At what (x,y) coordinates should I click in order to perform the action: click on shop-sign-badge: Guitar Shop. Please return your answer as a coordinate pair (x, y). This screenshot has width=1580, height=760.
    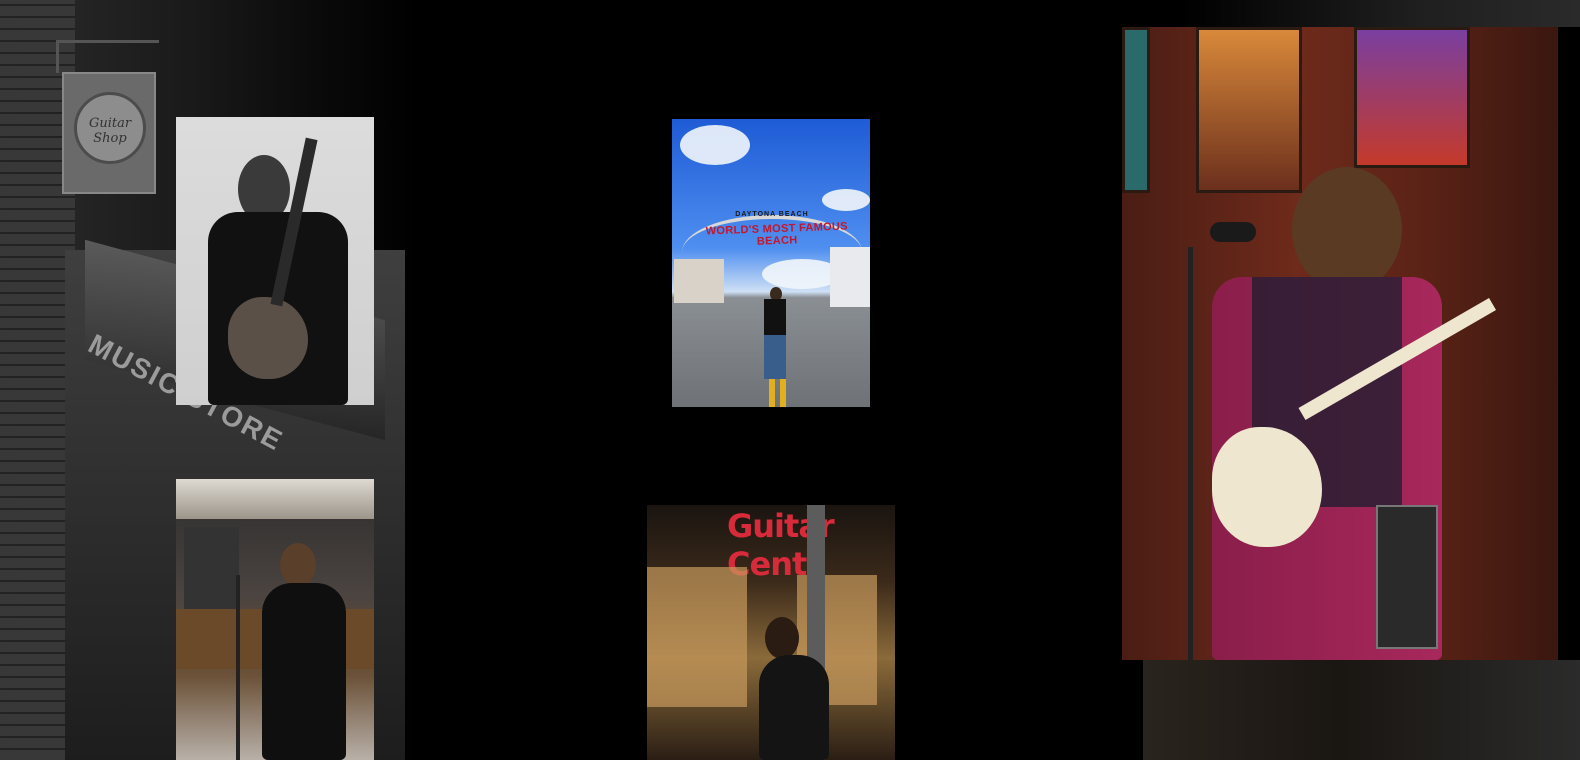
    Looking at the image, I should click on (110, 128).